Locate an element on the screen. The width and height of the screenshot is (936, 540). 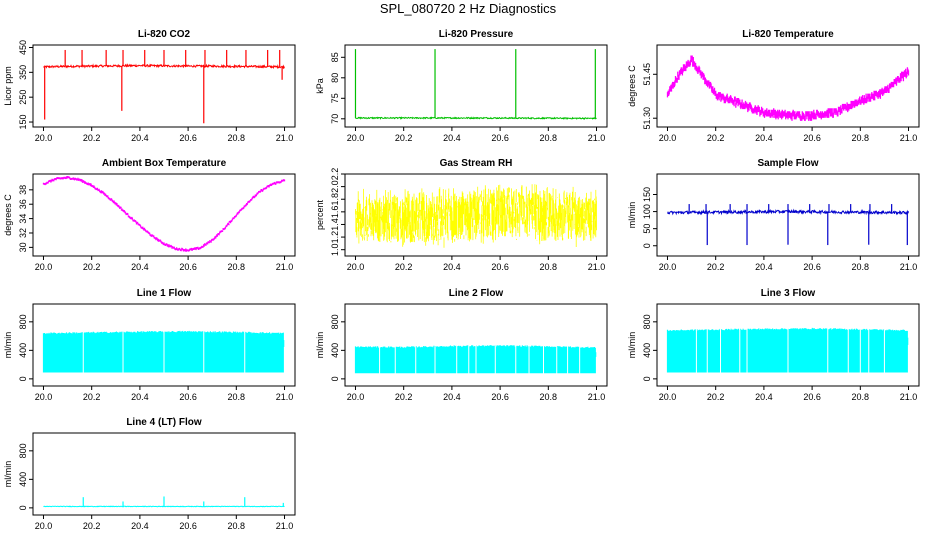
y-tick-label: 51.45 is located at coordinates (647, 74).